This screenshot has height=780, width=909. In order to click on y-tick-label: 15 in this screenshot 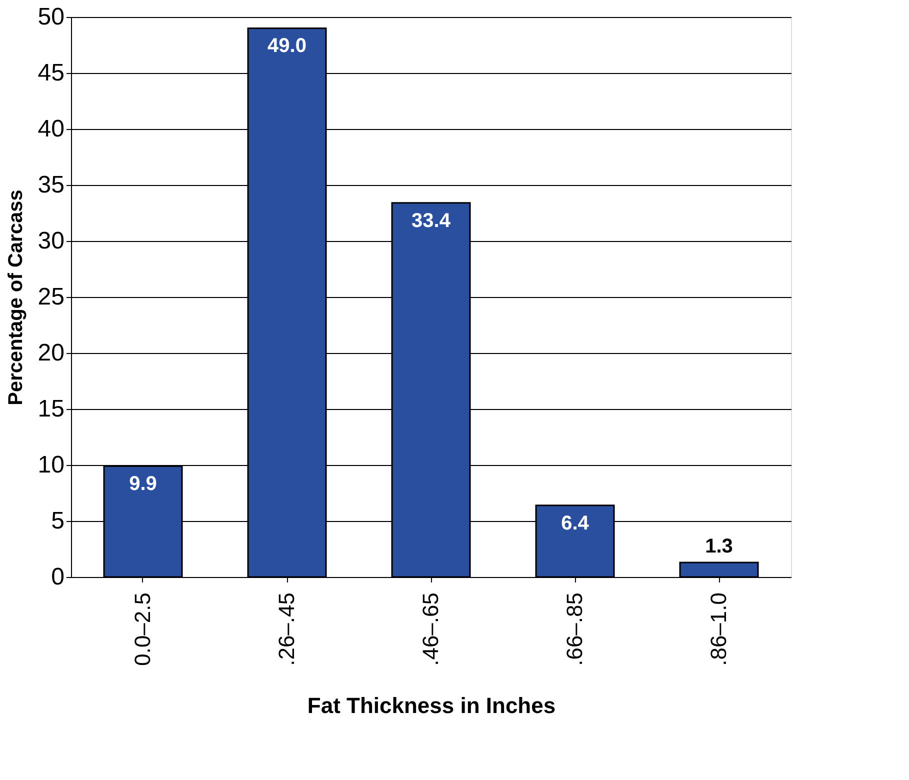, I will do `click(51, 409)`.